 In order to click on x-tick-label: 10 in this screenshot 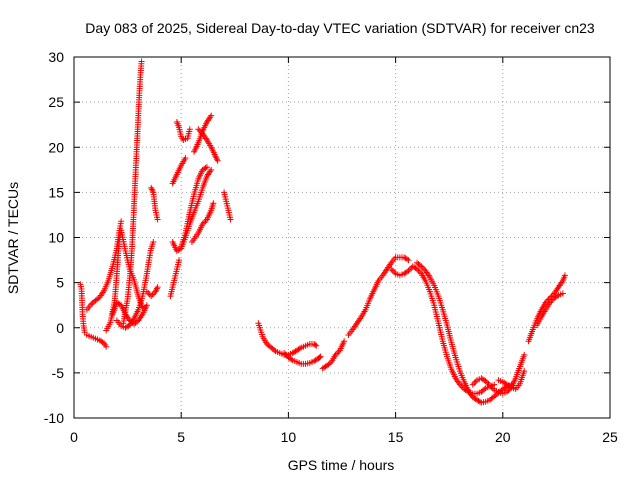, I will do `click(289, 437)`.